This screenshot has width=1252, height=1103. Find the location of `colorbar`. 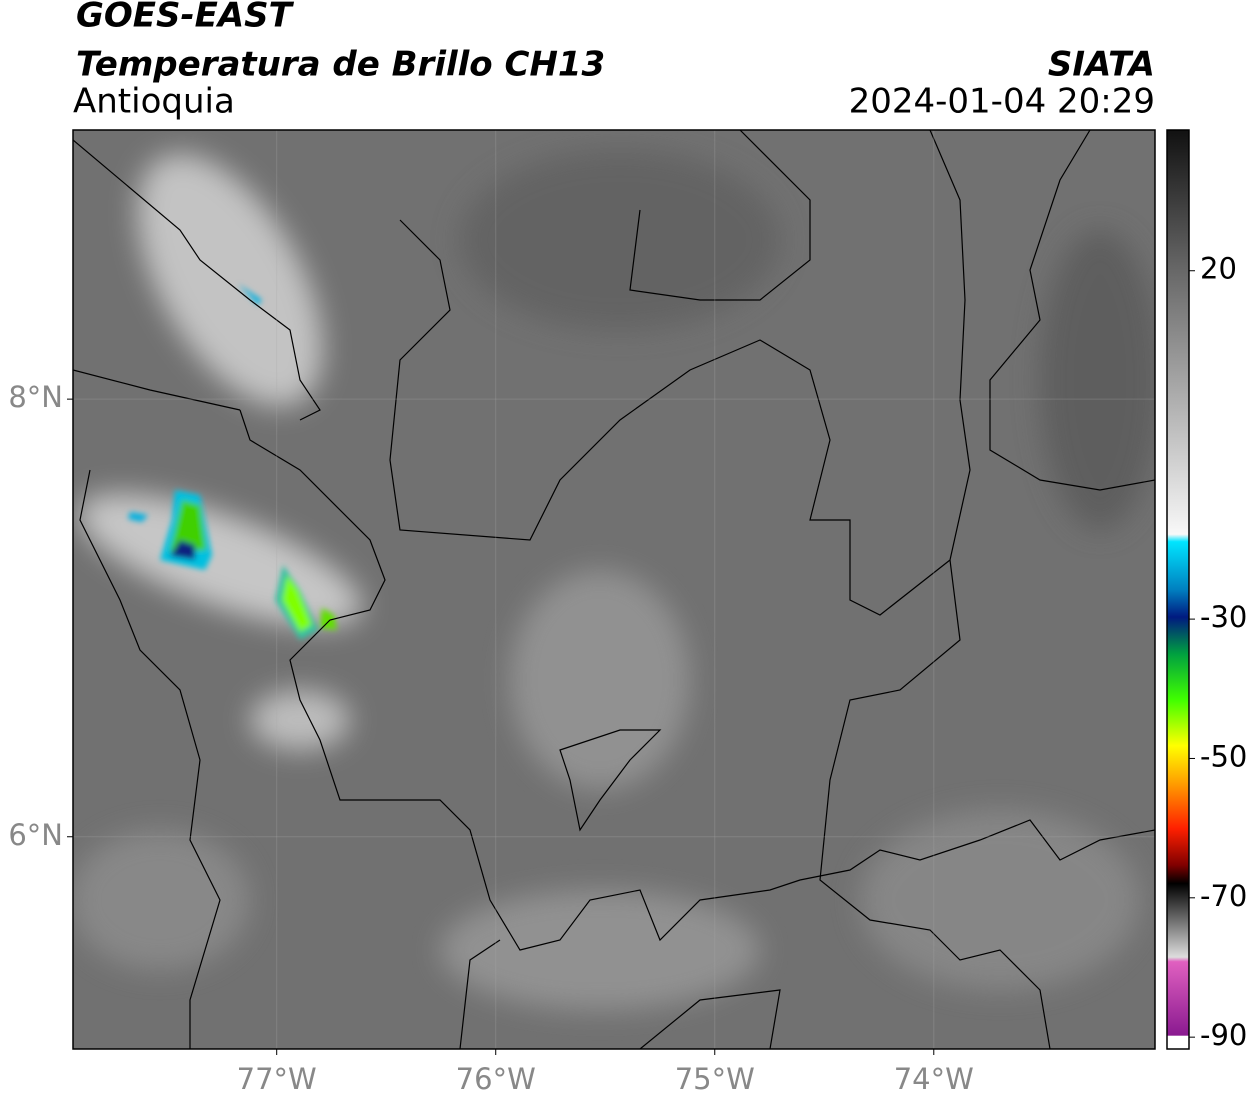

colorbar is located at coordinates (1178, 589).